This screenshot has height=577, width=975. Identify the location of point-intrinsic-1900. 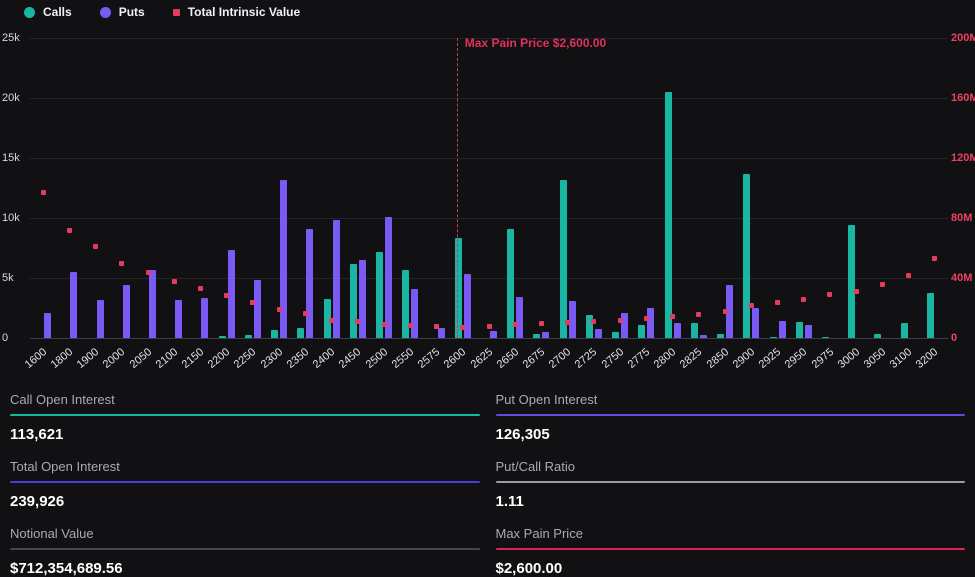
(96, 246).